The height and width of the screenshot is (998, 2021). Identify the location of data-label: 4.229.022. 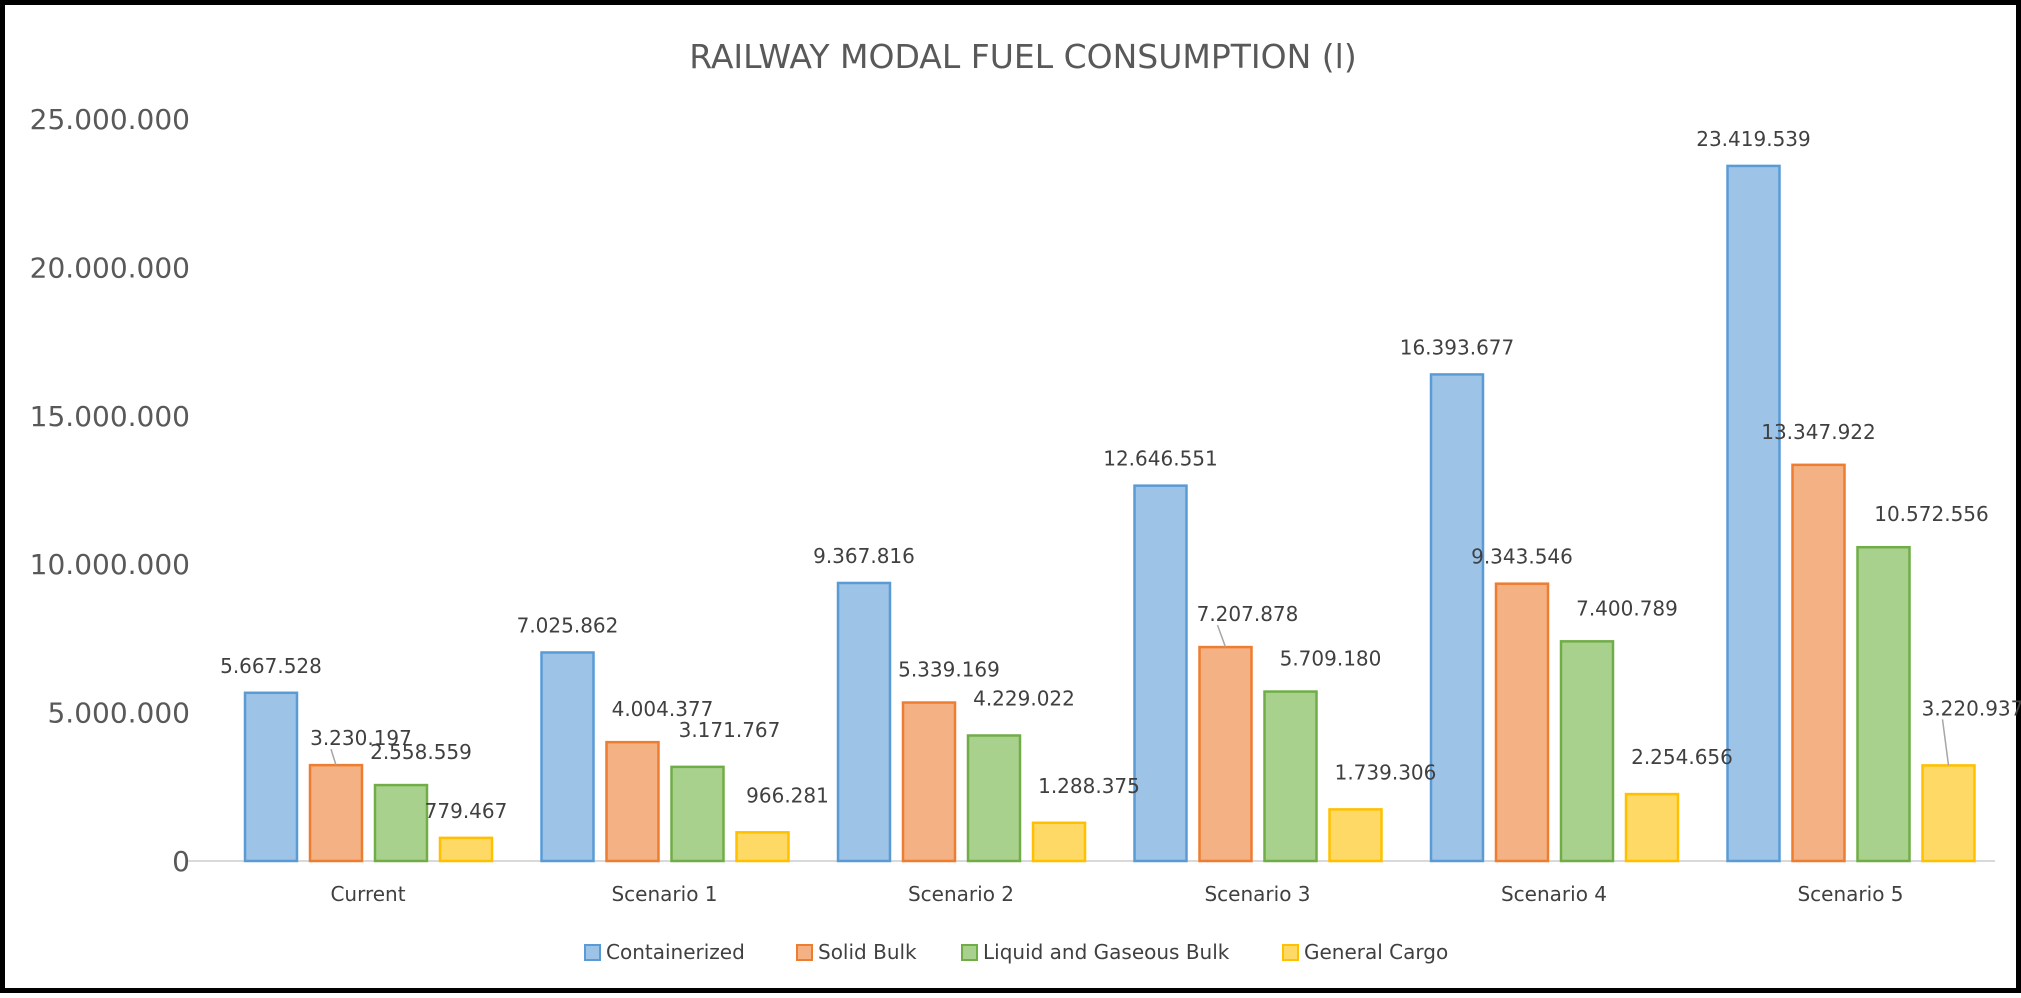
(1024, 698).